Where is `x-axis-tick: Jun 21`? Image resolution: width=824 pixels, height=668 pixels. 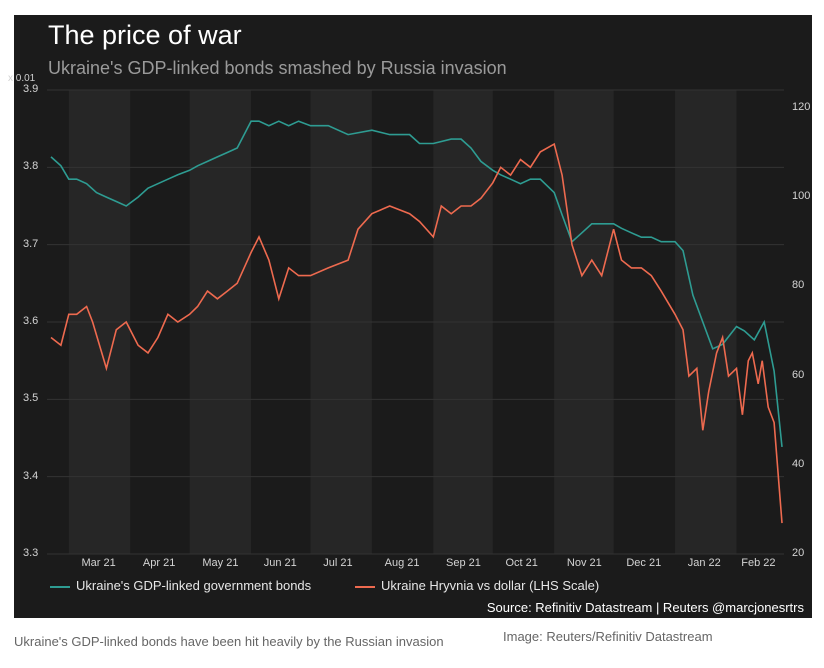 x-axis-tick: Jun 21 is located at coordinates (280, 563).